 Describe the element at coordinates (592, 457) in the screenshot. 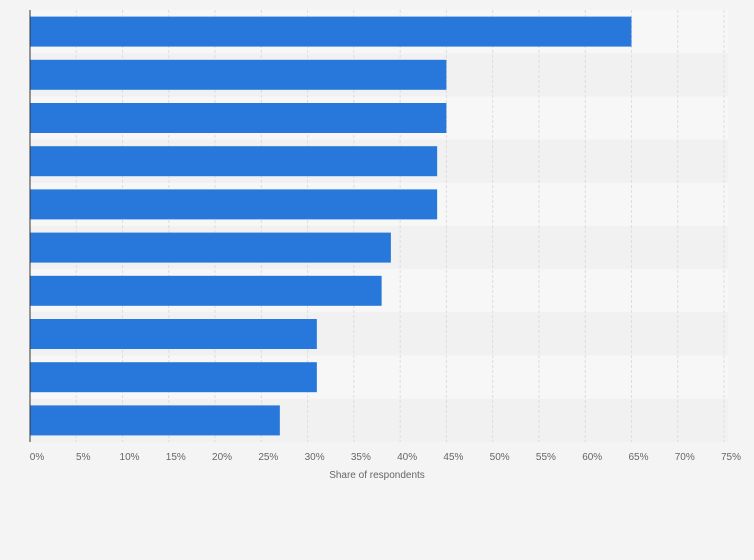

I see `x-tick-label: 60%` at that location.